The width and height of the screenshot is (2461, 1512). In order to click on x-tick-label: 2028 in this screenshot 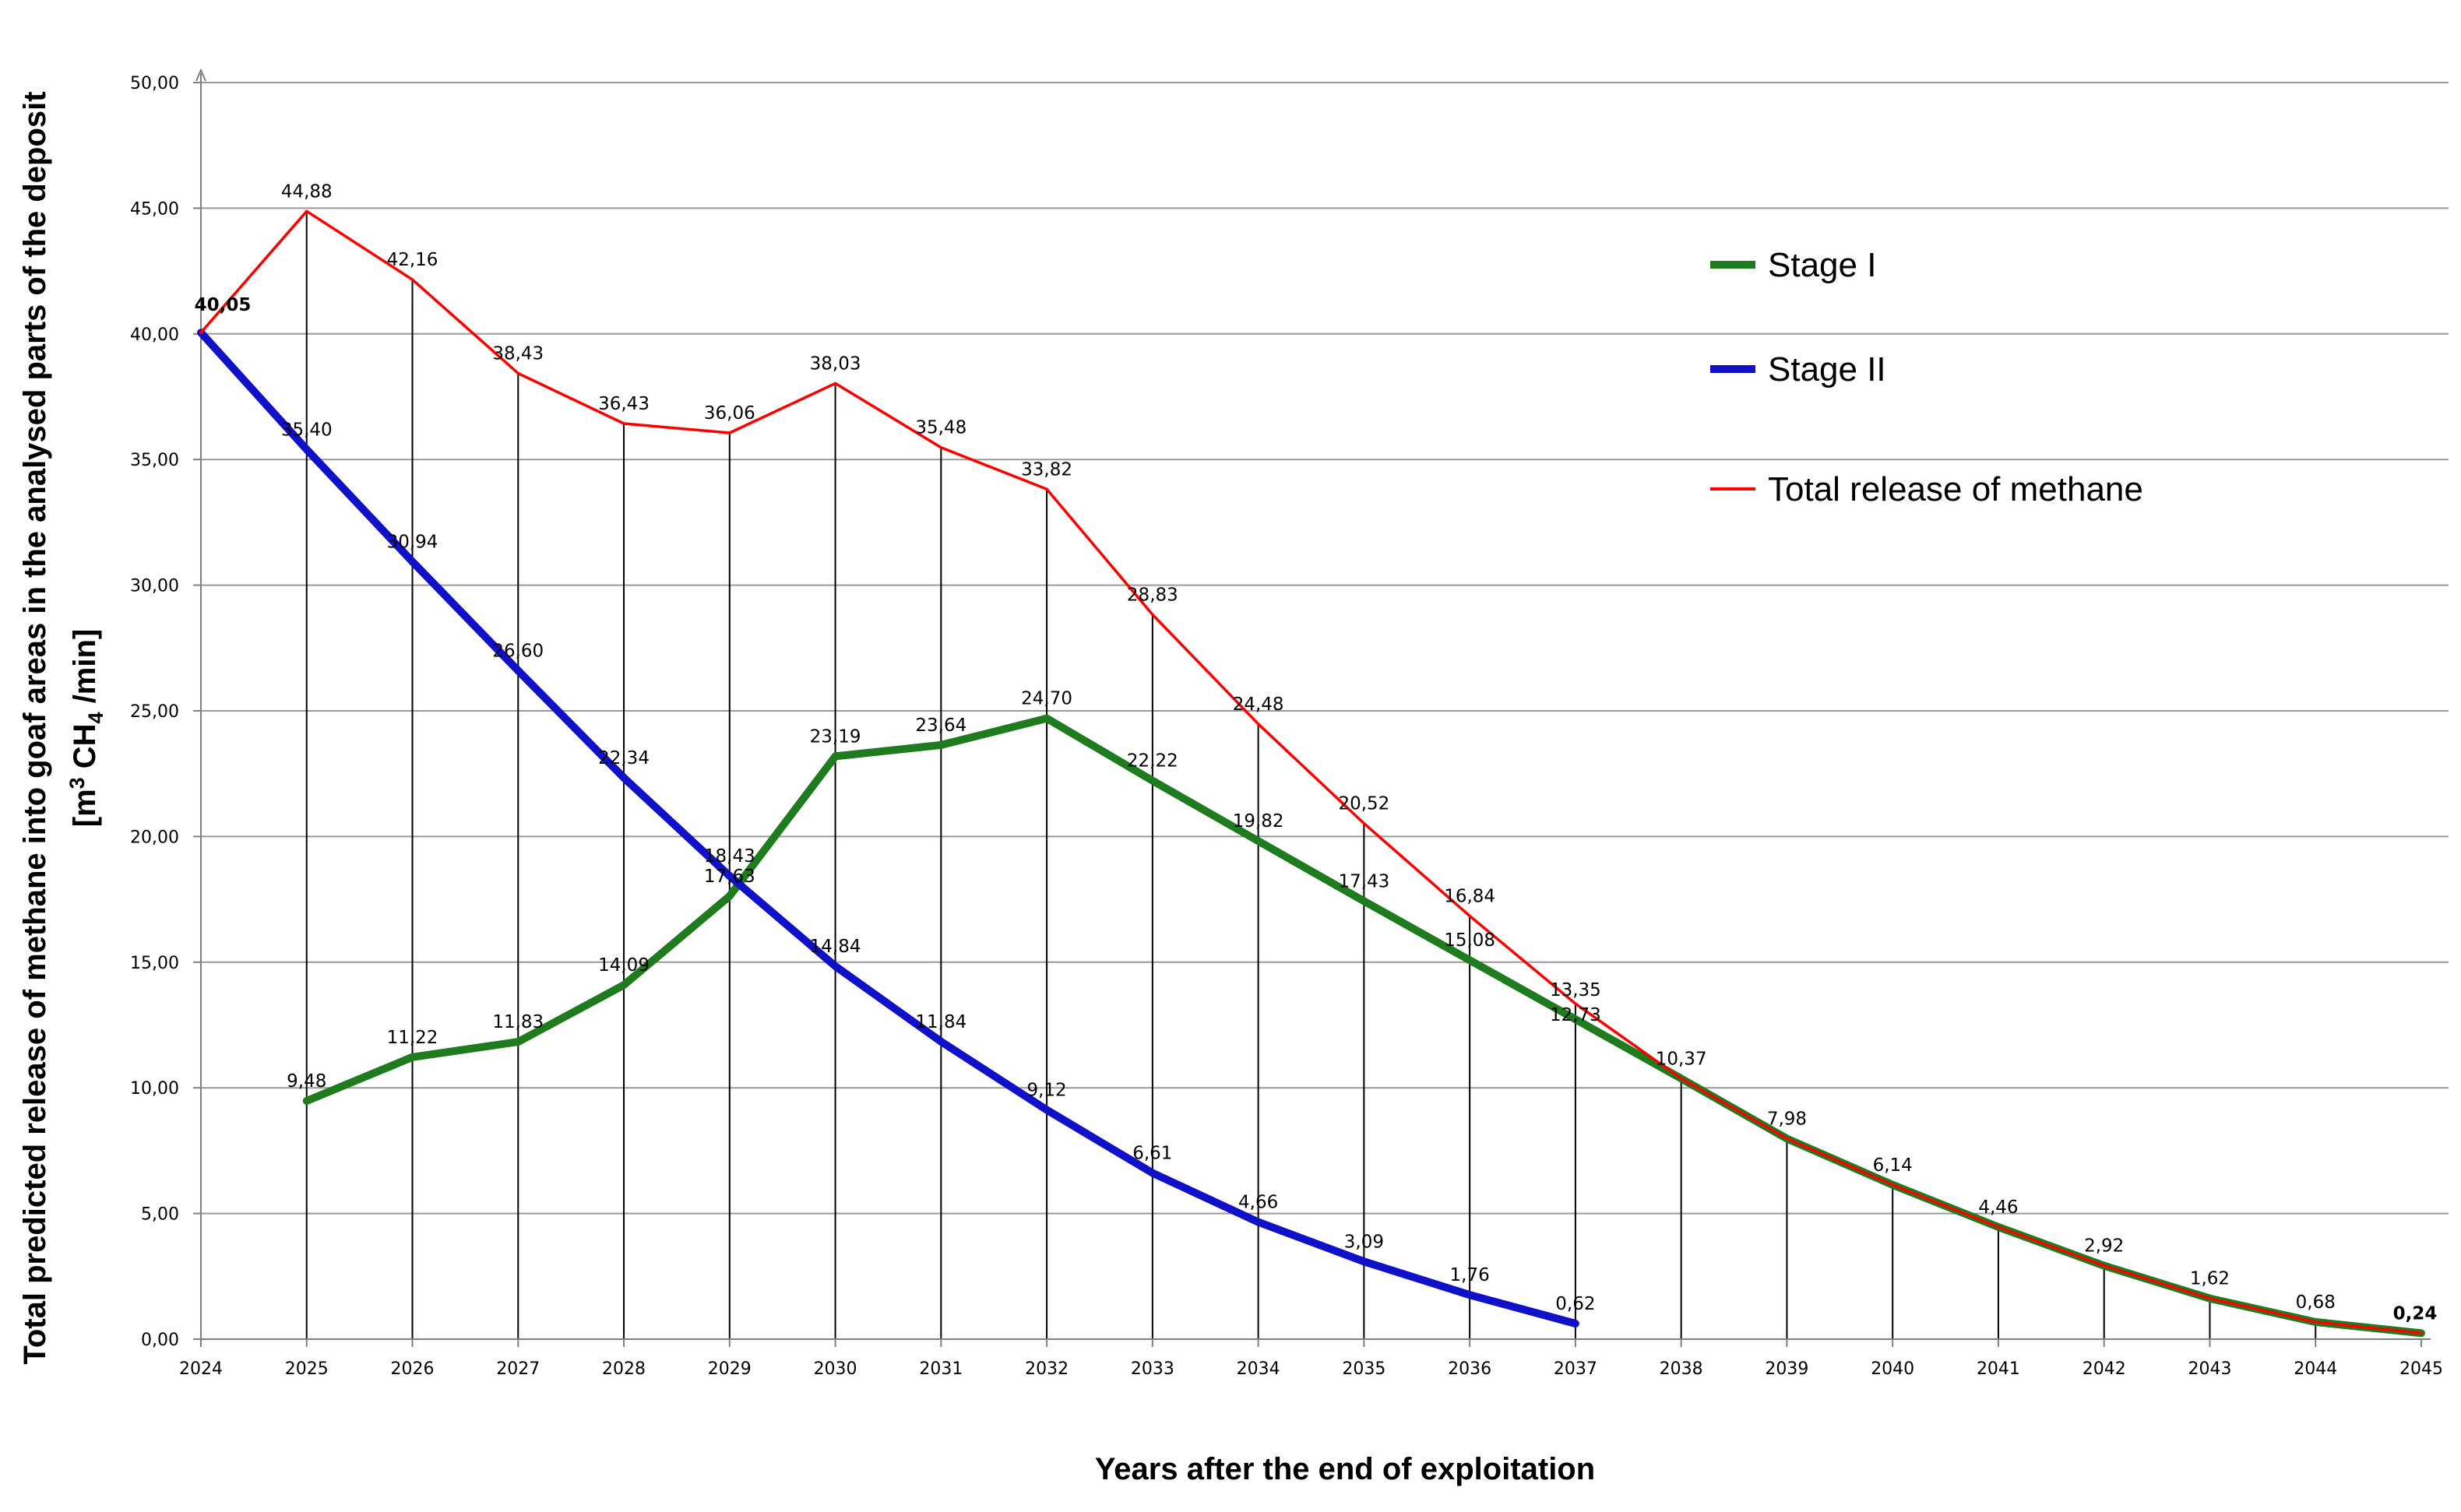, I will do `click(624, 1369)`.